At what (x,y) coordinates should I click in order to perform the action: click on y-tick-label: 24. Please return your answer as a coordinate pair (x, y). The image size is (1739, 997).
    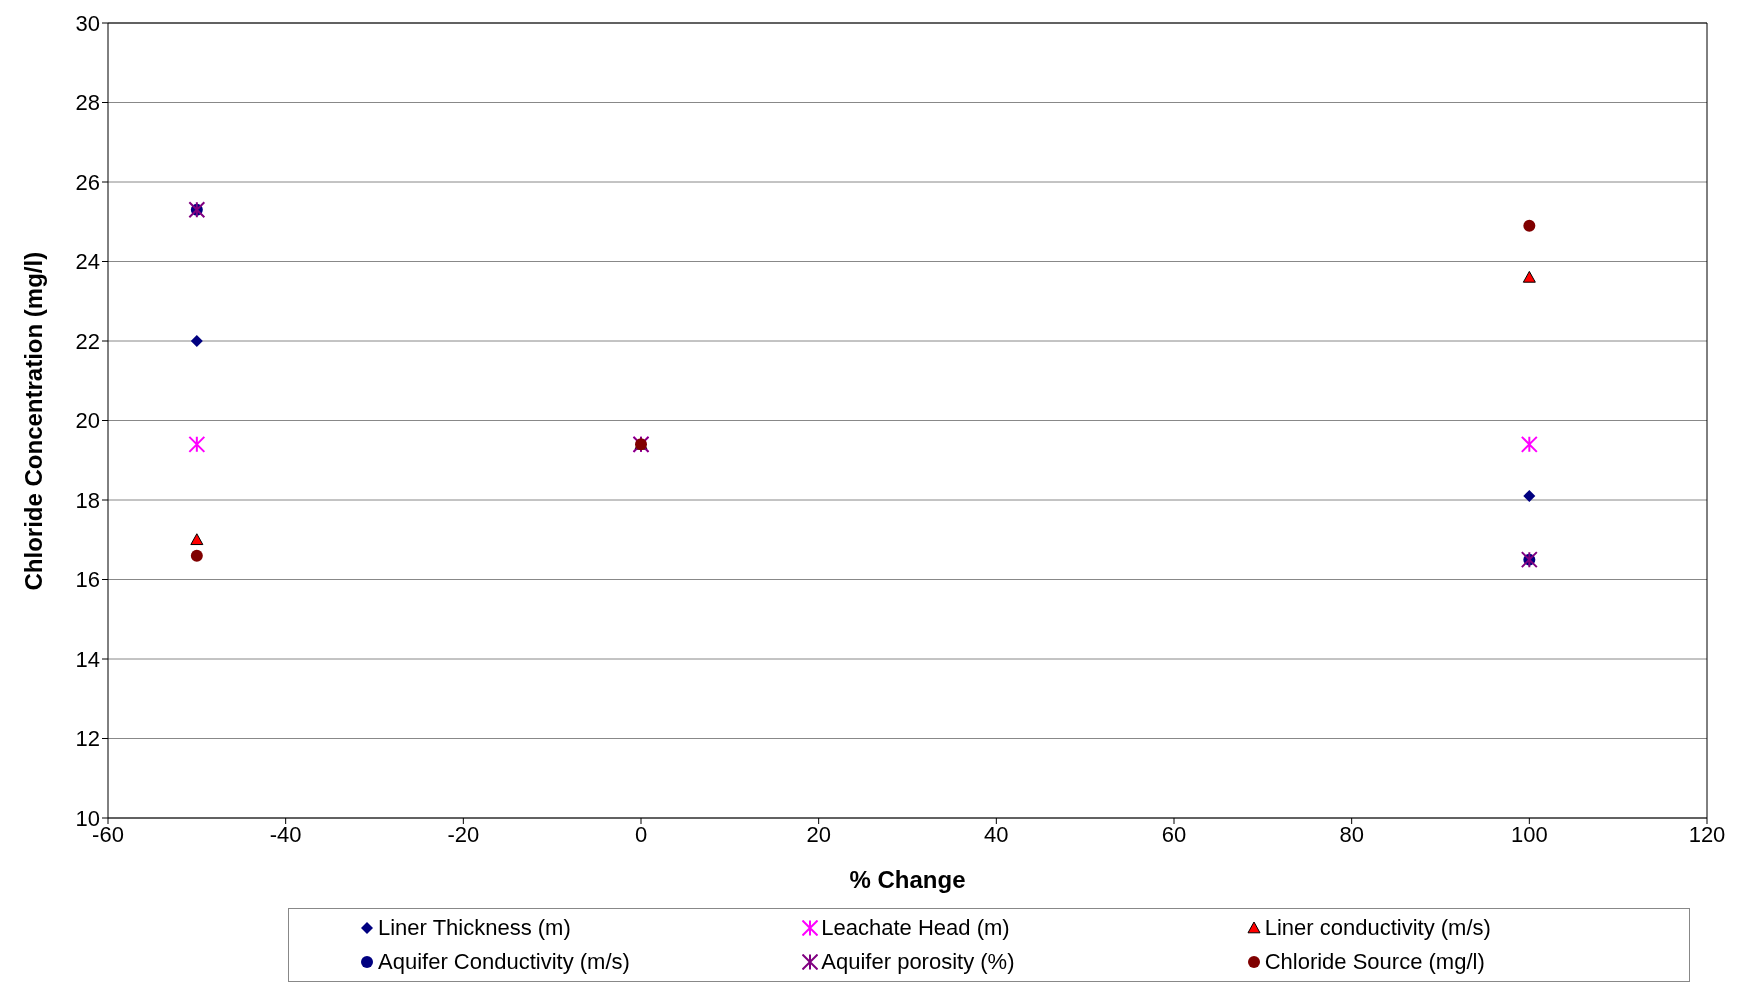
    Looking at the image, I should click on (87, 262).